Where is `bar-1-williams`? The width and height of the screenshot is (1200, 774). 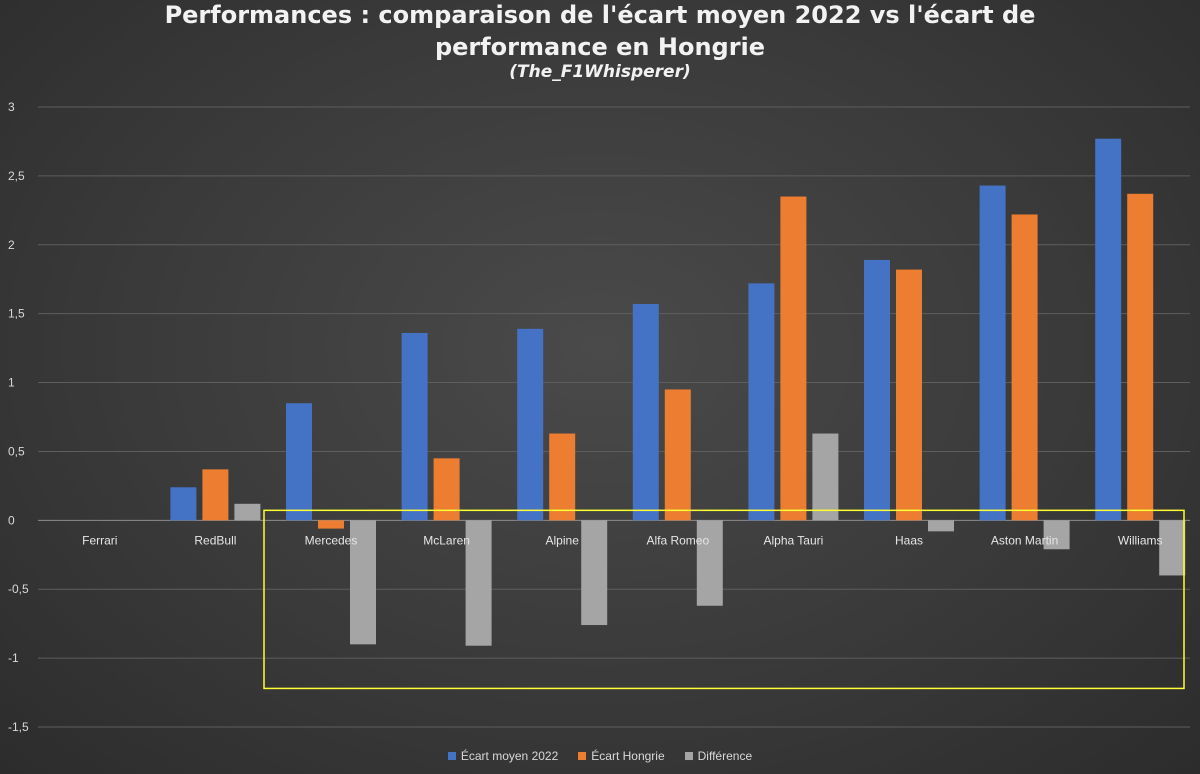
bar-1-williams is located at coordinates (1108, 329).